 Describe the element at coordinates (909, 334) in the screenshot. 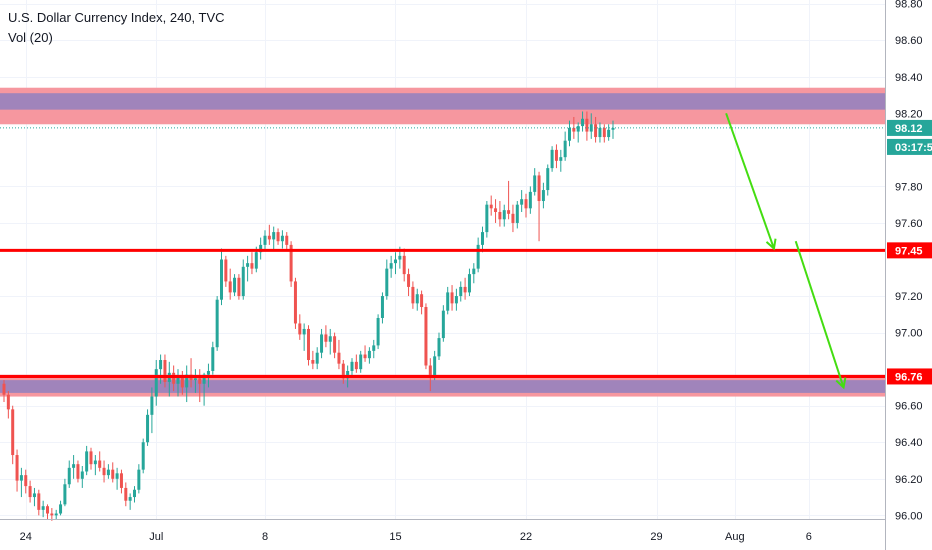

I see `price-tick-label: 97.00` at that location.